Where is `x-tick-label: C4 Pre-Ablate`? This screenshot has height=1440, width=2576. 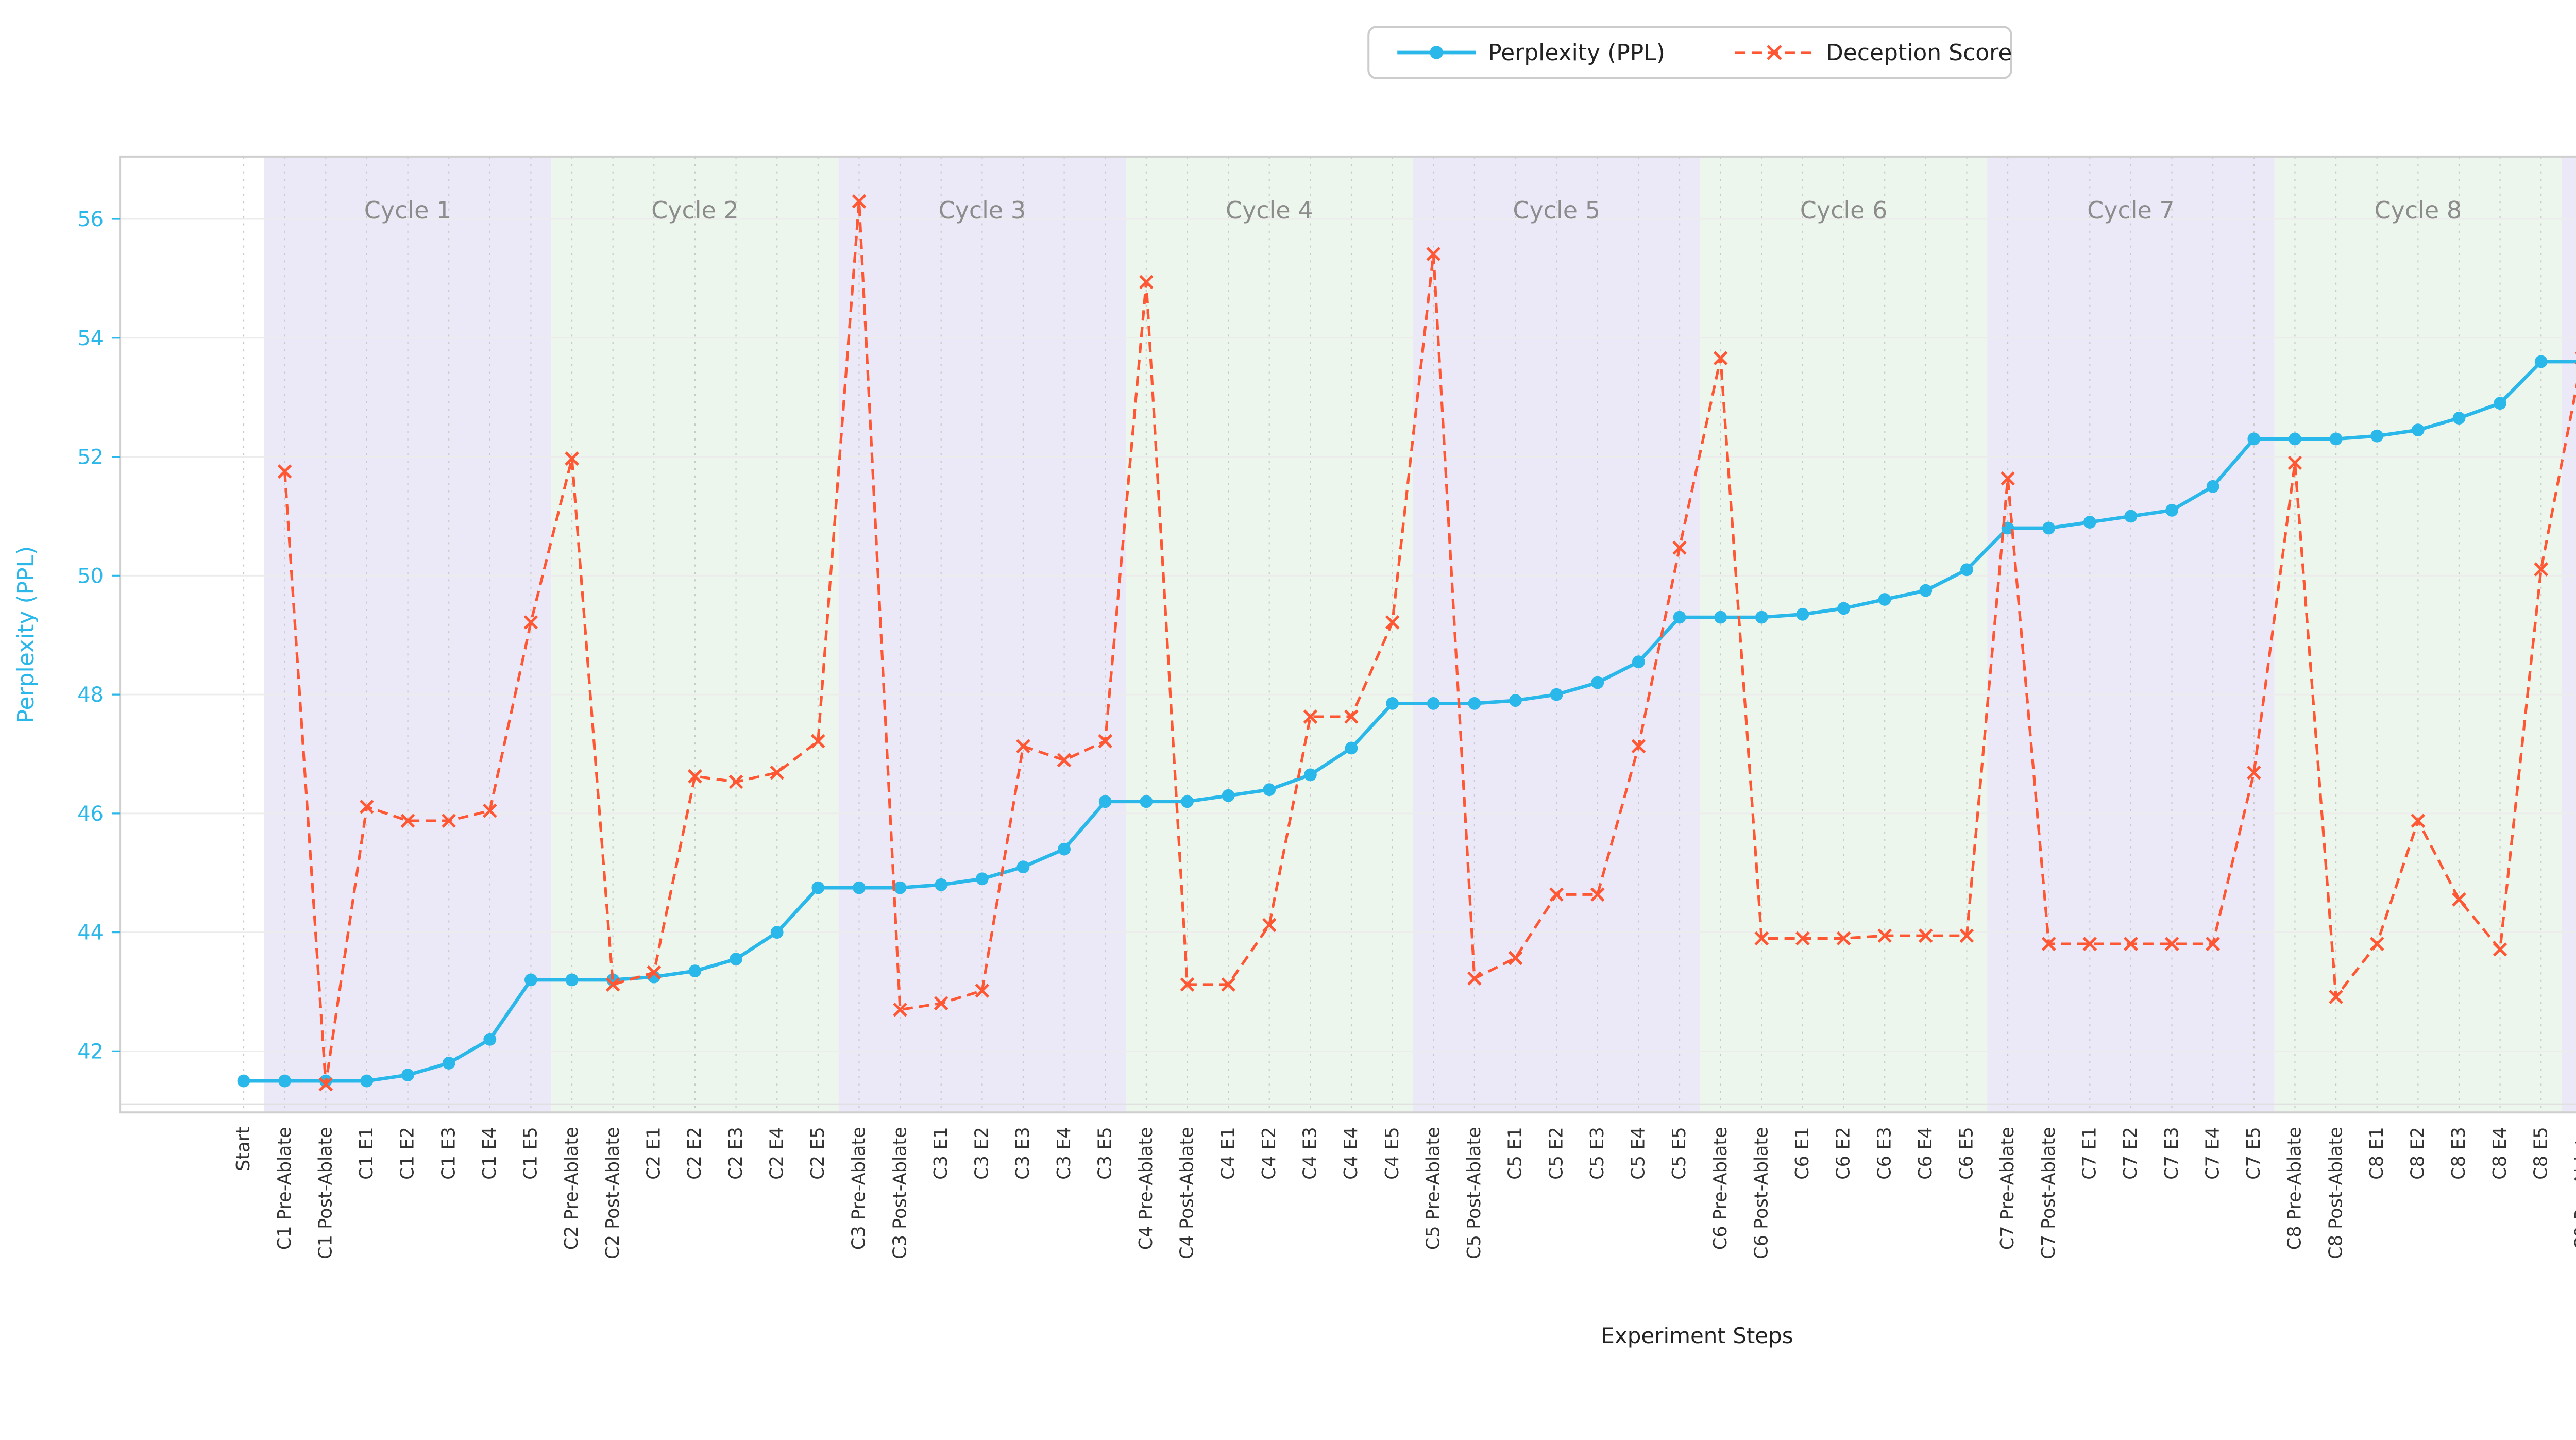
x-tick-label: C4 Pre-Ablate is located at coordinates (1146, 1189).